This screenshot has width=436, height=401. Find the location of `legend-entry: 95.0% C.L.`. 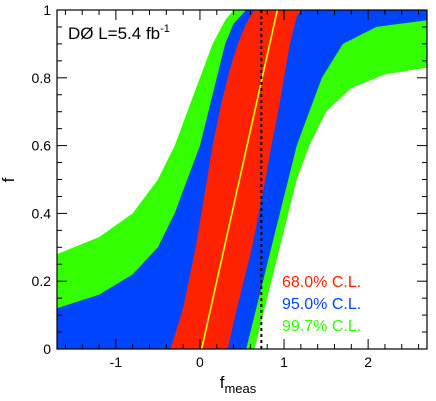

legend-entry: 95.0% C.L. is located at coordinates (321, 304).